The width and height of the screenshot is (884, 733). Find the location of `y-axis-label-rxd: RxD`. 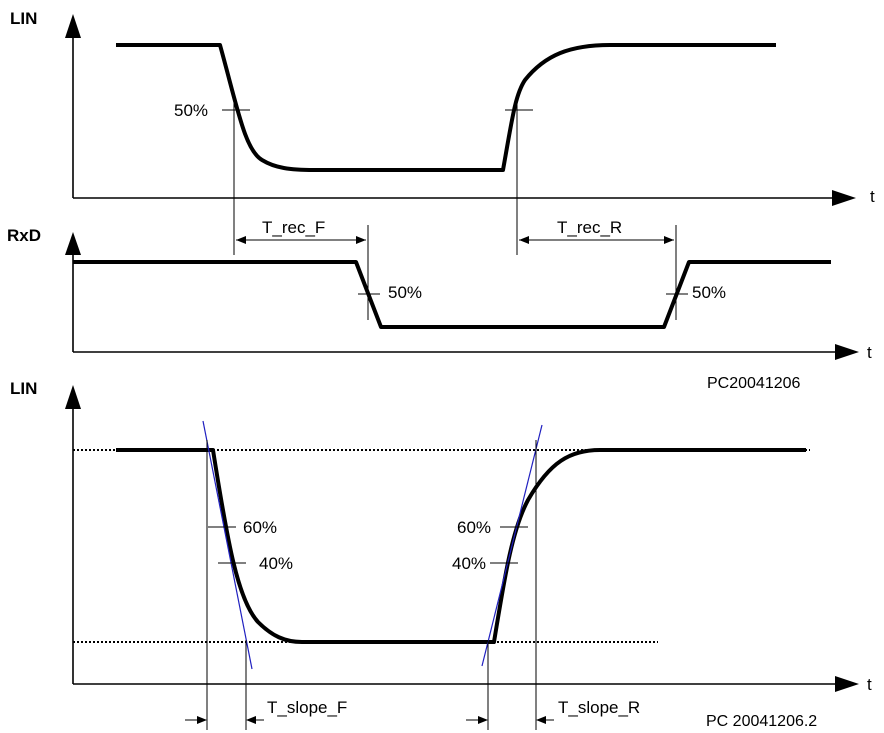

y-axis-label-rxd: RxD is located at coordinates (24, 235).